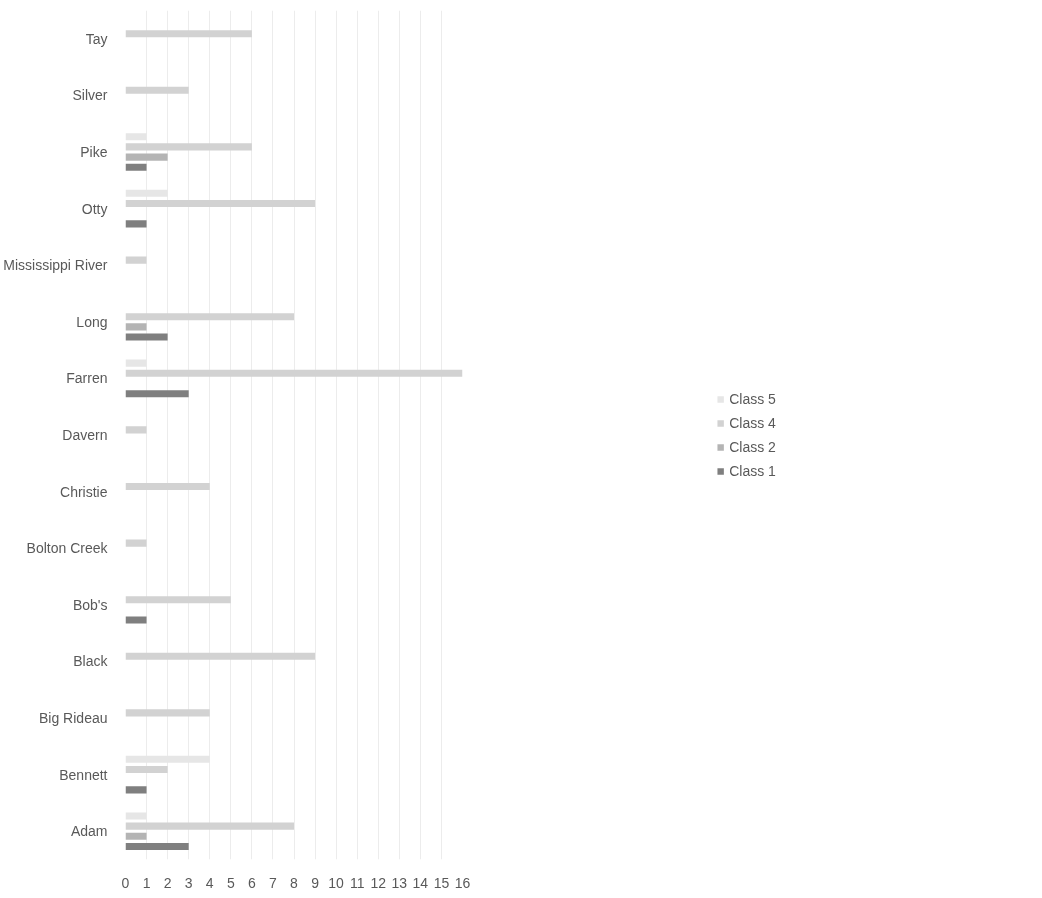  Describe the element at coordinates (399, 882) in the screenshot. I see `x-tick-label: 13` at that location.